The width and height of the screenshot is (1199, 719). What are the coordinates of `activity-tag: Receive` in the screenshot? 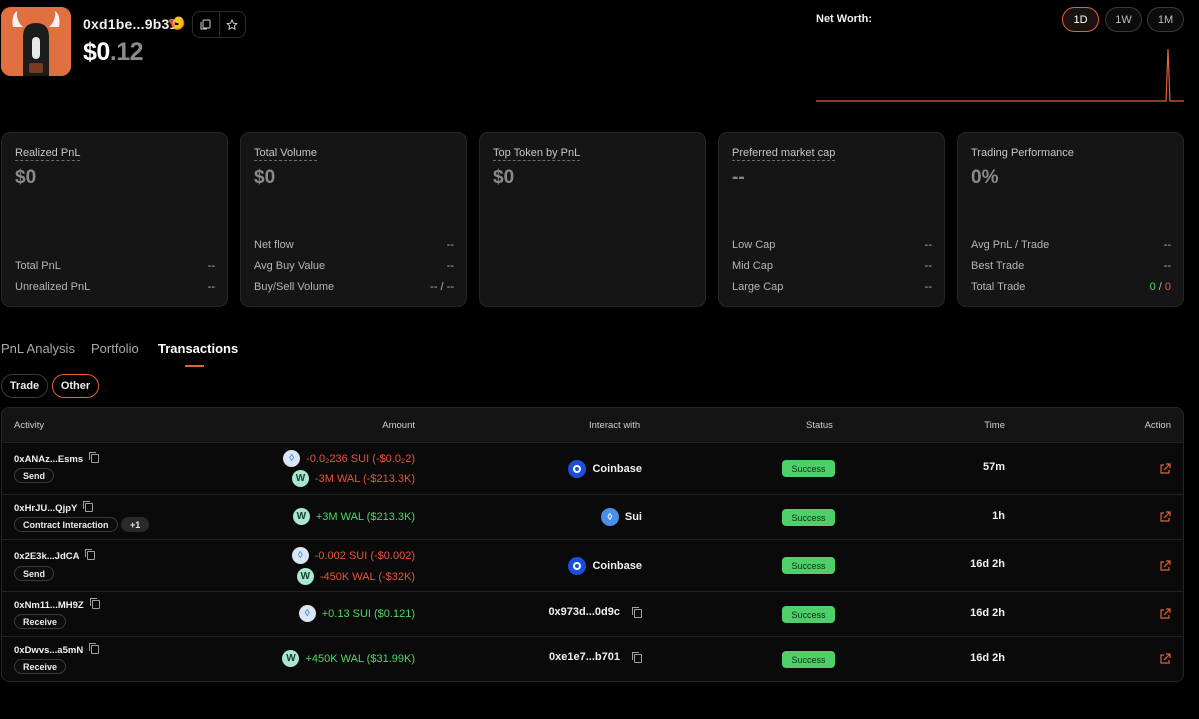 It's located at (40, 666).